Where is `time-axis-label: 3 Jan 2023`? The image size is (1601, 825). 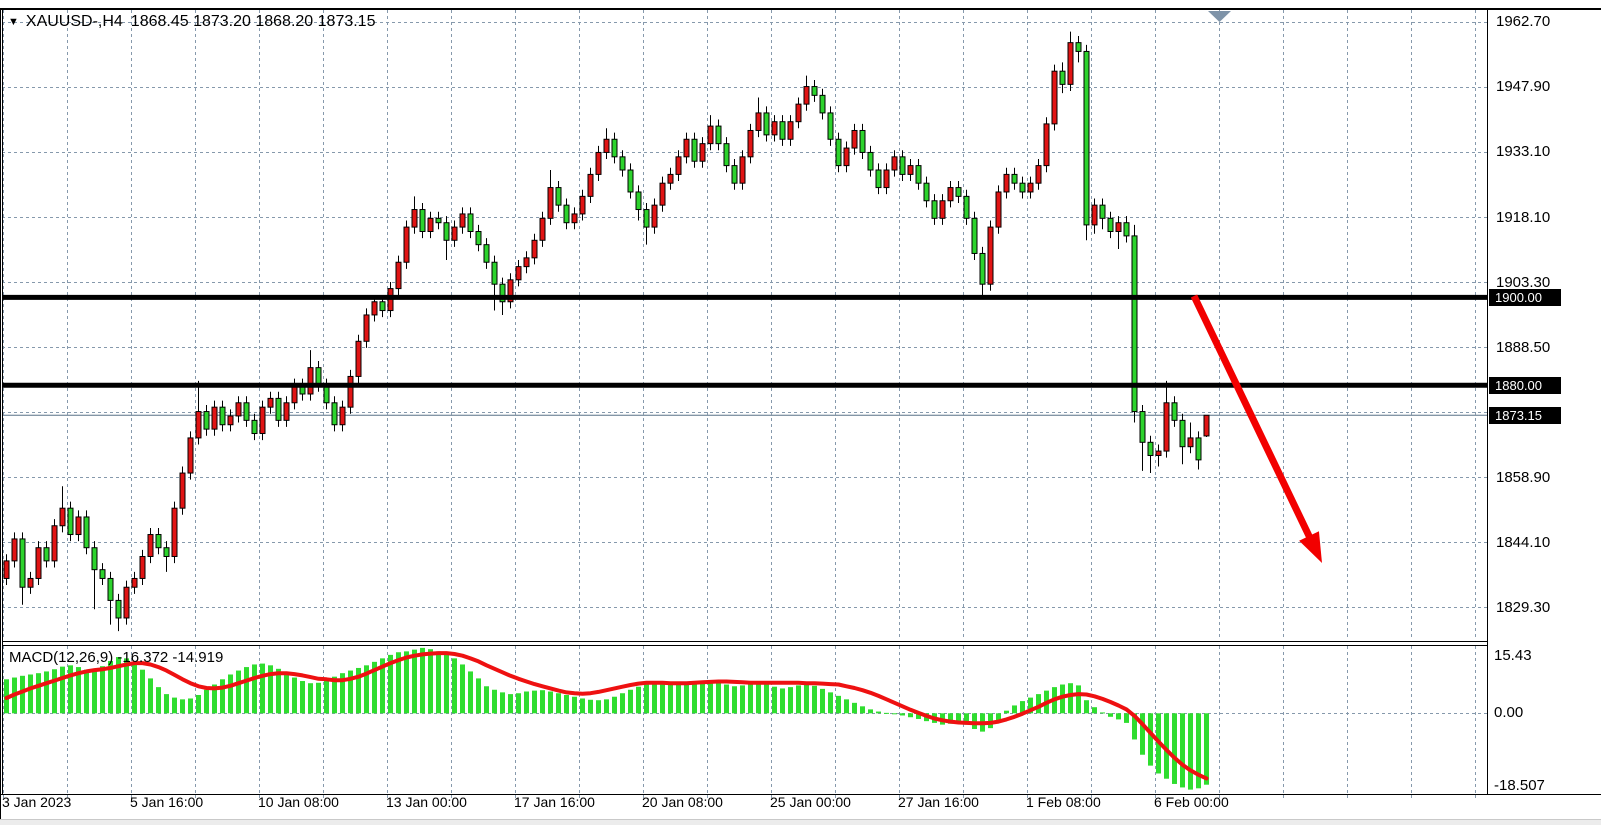 time-axis-label: 3 Jan 2023 is located at coordinates (37, 802).